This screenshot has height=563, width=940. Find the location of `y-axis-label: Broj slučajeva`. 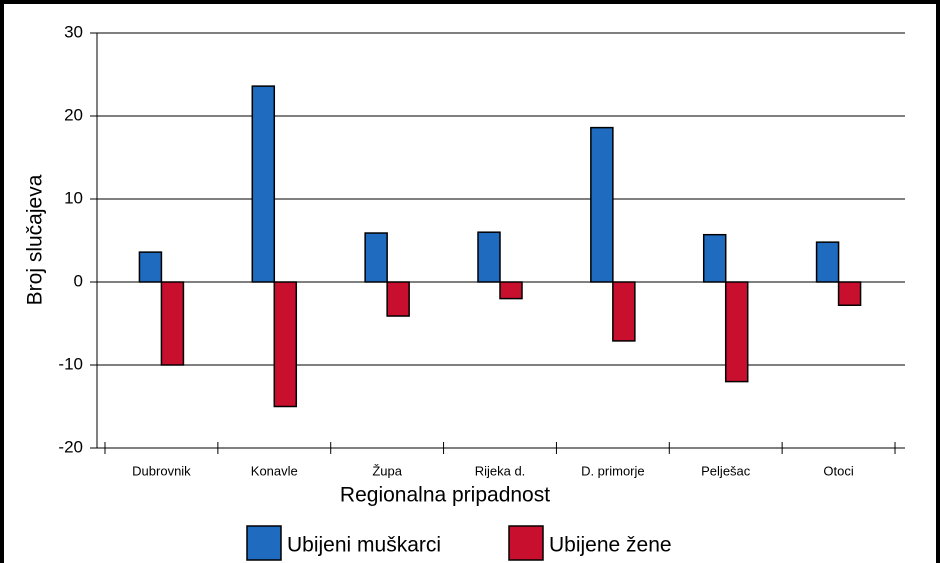

y-axis-label: Broj slučajeva is located at coordinates (35, 239).